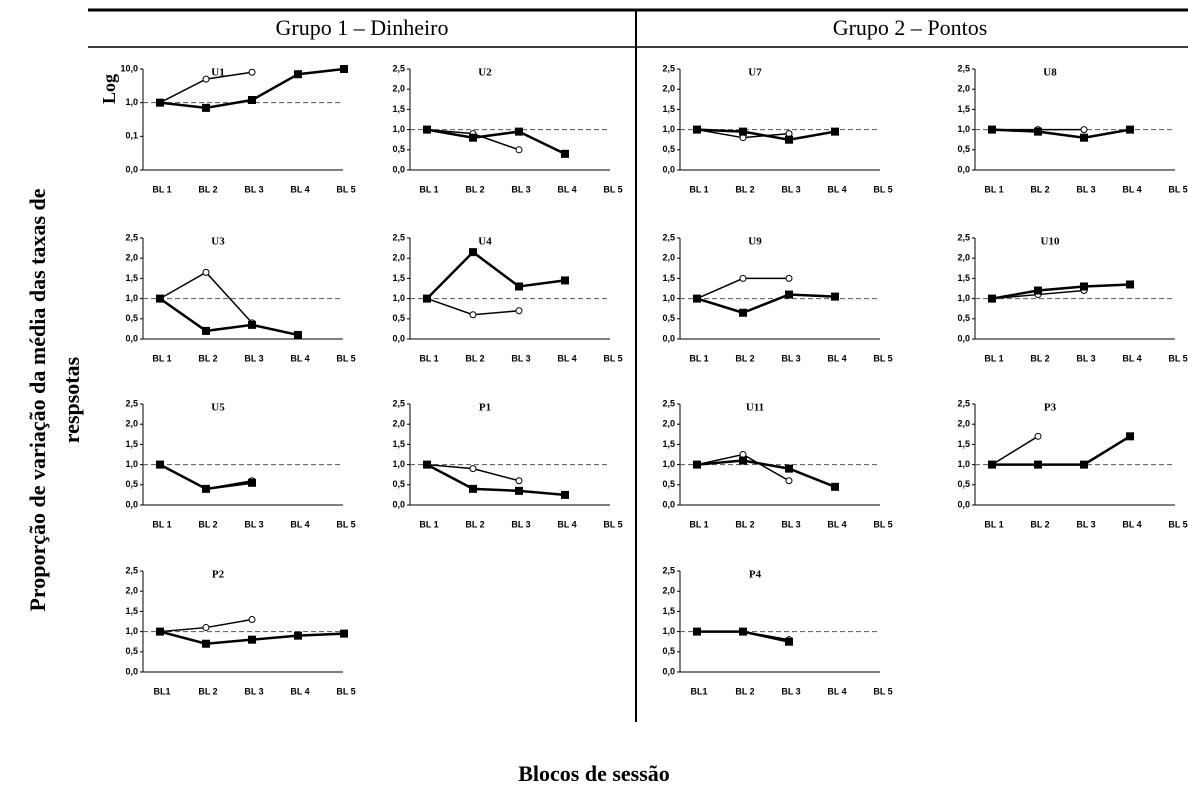  What do you see at coordinates (485, 242) in the screenshot?
I see `panel-title: U4` at bounding box center [485, 242].